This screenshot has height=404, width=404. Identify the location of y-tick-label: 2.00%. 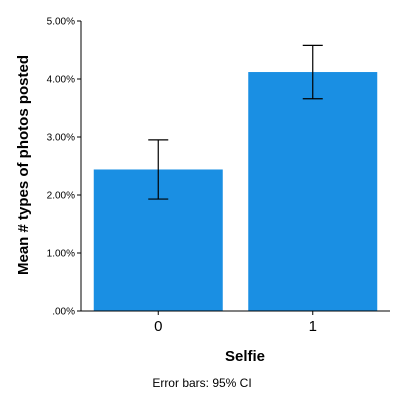
(61, 196).